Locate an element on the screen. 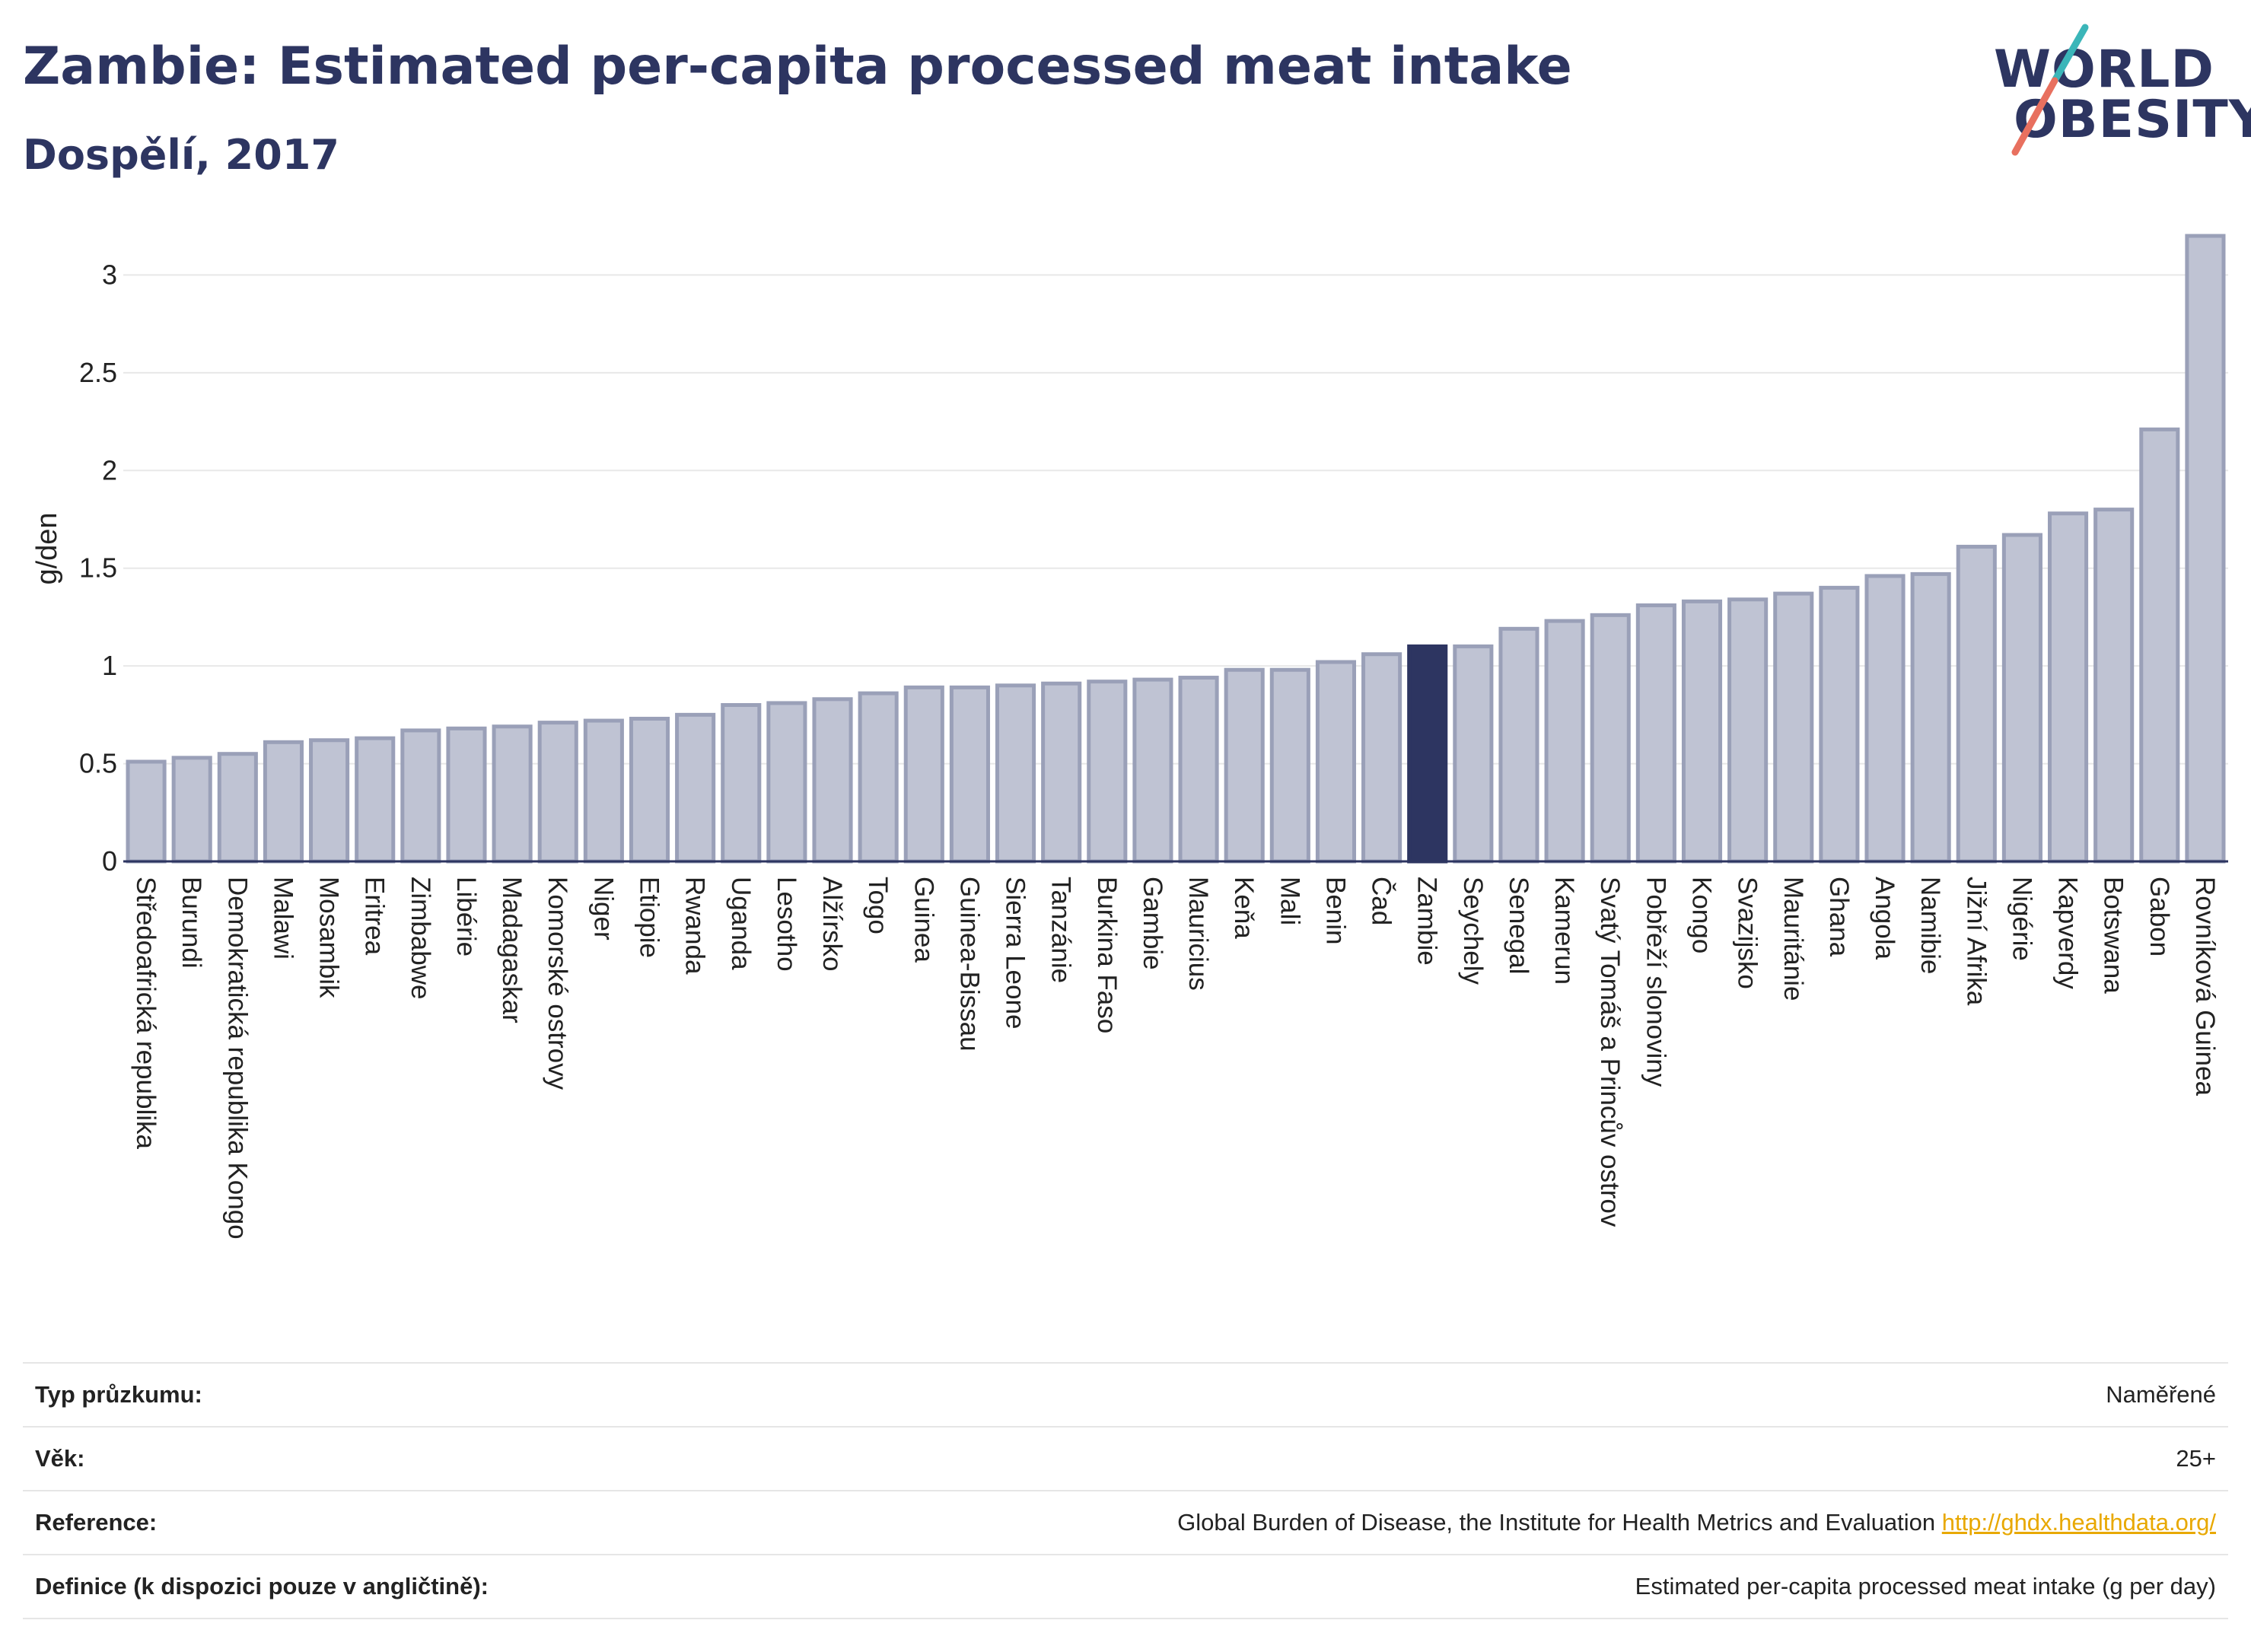 This screenshot has width=2251, height=1652. x-tick-label: Čad is located at coordinates (1381, 901).